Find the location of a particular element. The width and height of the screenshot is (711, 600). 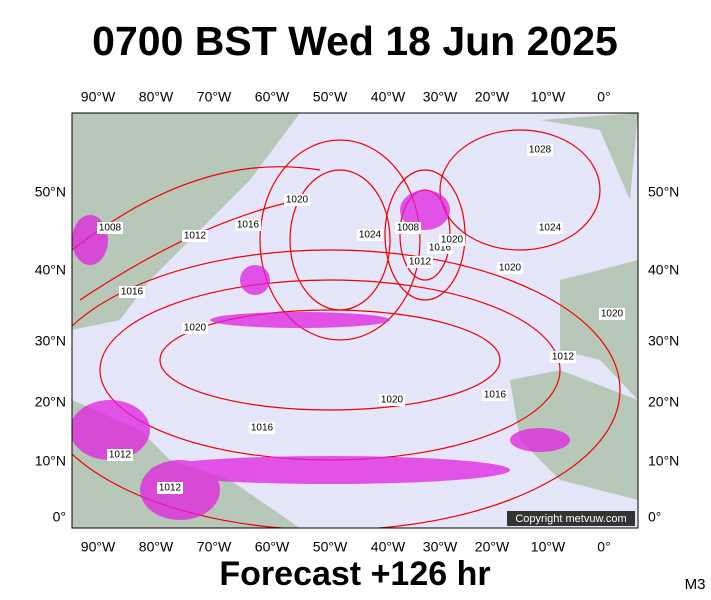

copyright: Copyright metvuw.com is located at coordinates (570, 519).